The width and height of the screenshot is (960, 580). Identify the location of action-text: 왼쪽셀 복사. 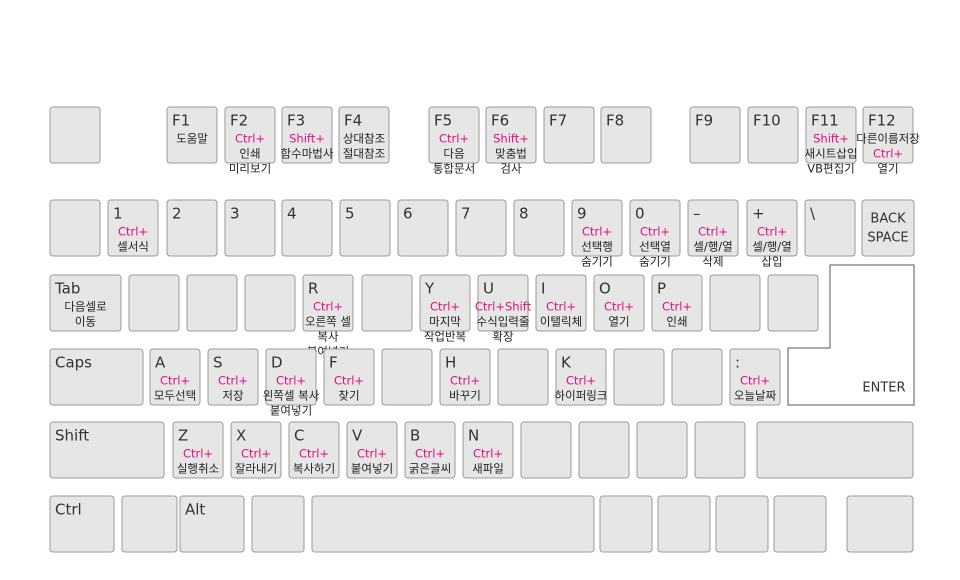
(291, 396).